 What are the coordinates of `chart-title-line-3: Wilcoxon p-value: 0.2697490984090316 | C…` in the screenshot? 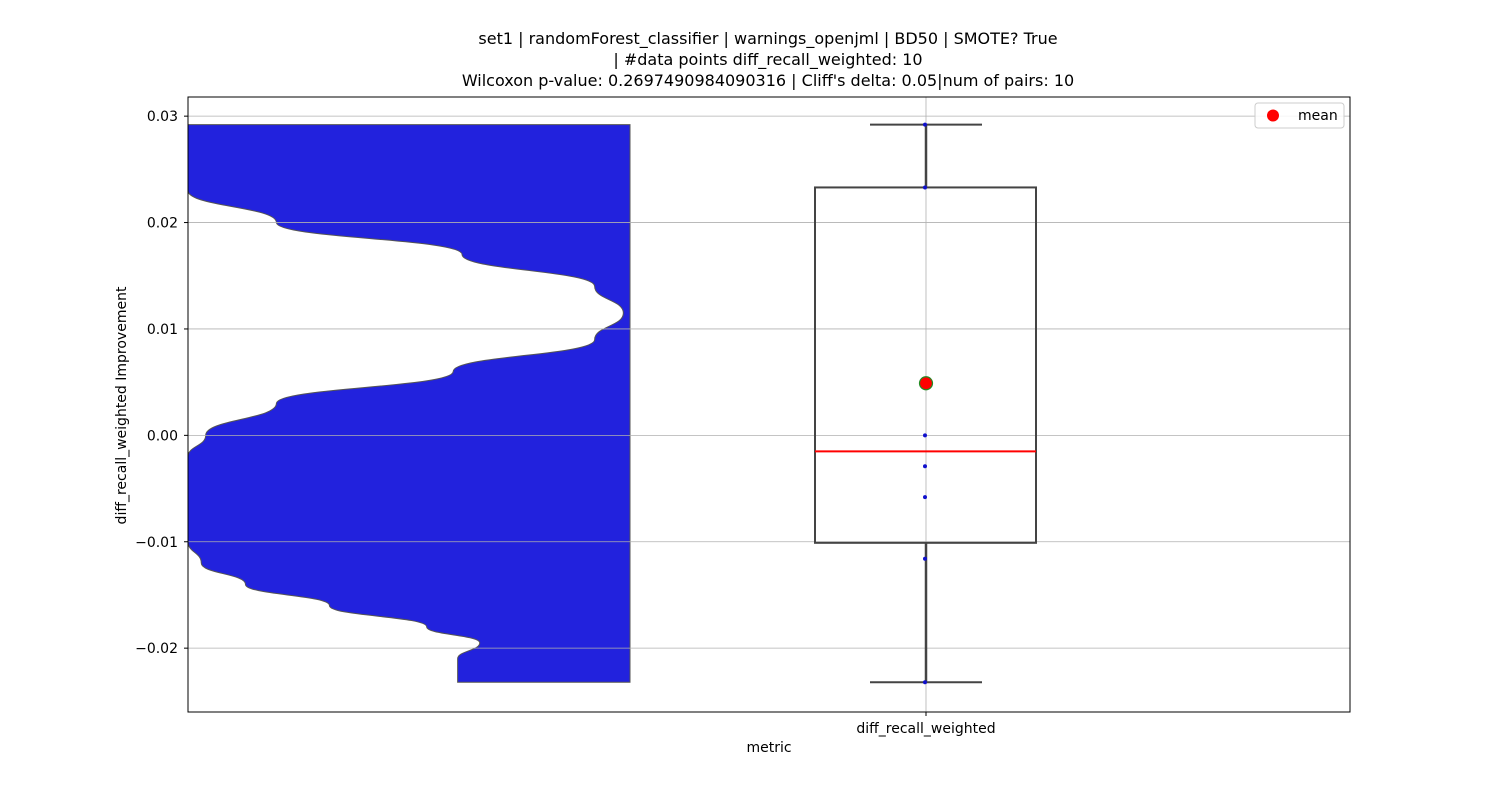 It's located at (768, 80).